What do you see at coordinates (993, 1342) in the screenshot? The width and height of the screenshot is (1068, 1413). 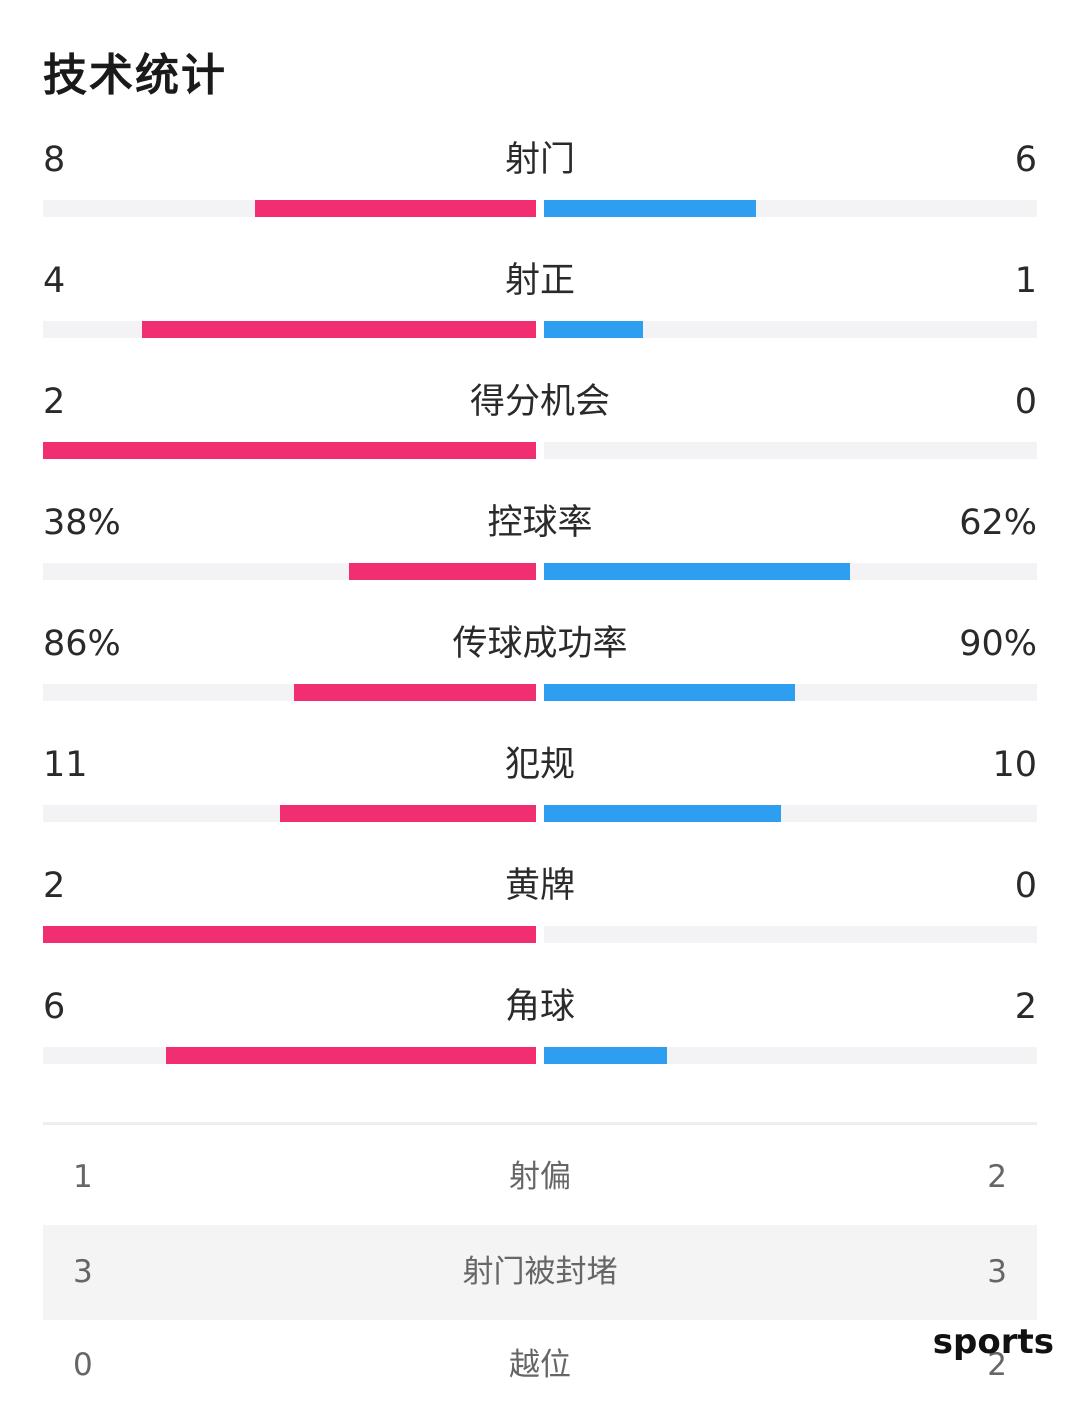 I see `watermark-logo: sports` at bounding box center [993, 1342].